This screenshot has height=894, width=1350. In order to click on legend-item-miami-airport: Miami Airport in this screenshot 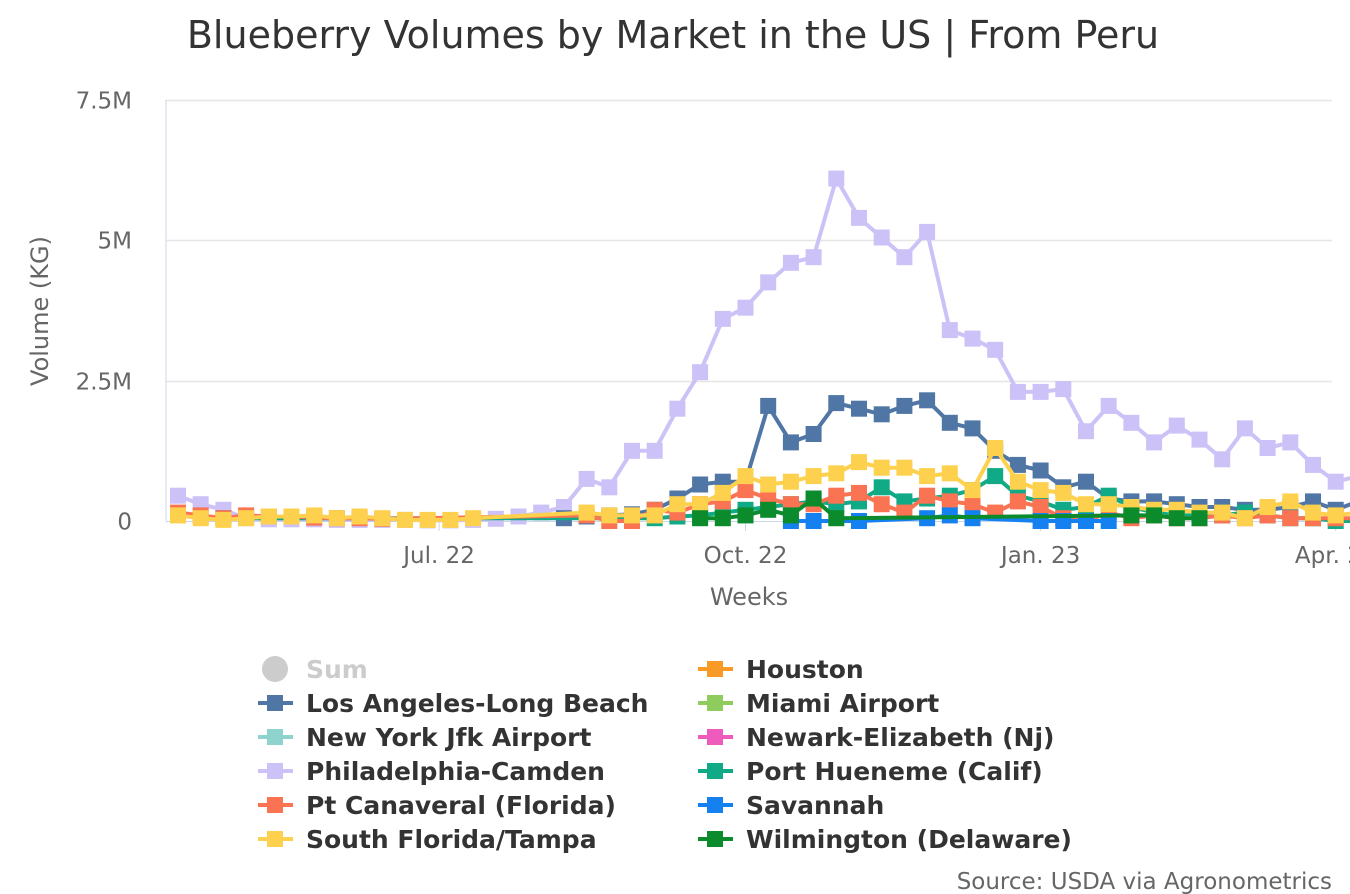, I will do `click(818, 703)`.